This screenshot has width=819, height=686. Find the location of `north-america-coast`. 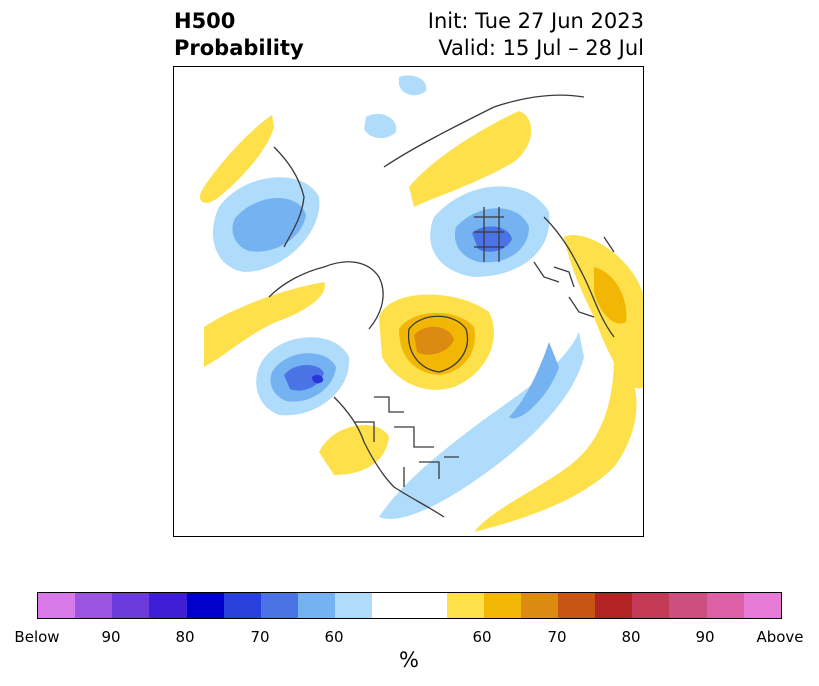

north-america-coast is located at coordinates (356, 389).